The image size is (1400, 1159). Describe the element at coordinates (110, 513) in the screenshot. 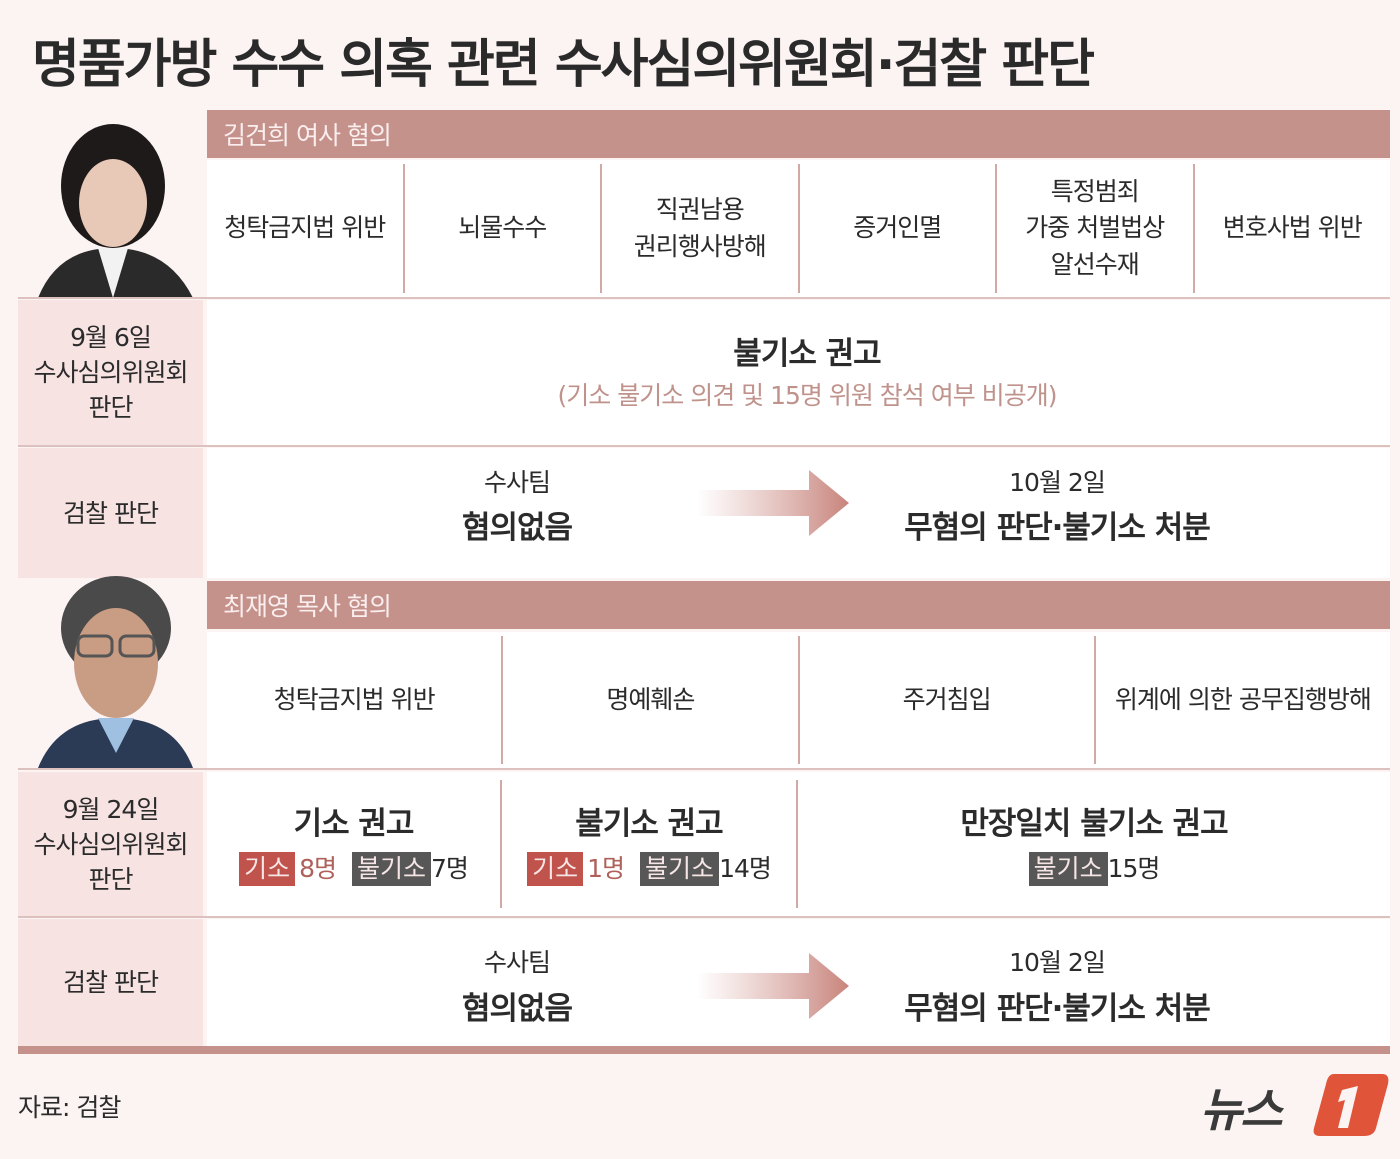

I see `prosecution-label-kim: 검찰 판단` at that location.